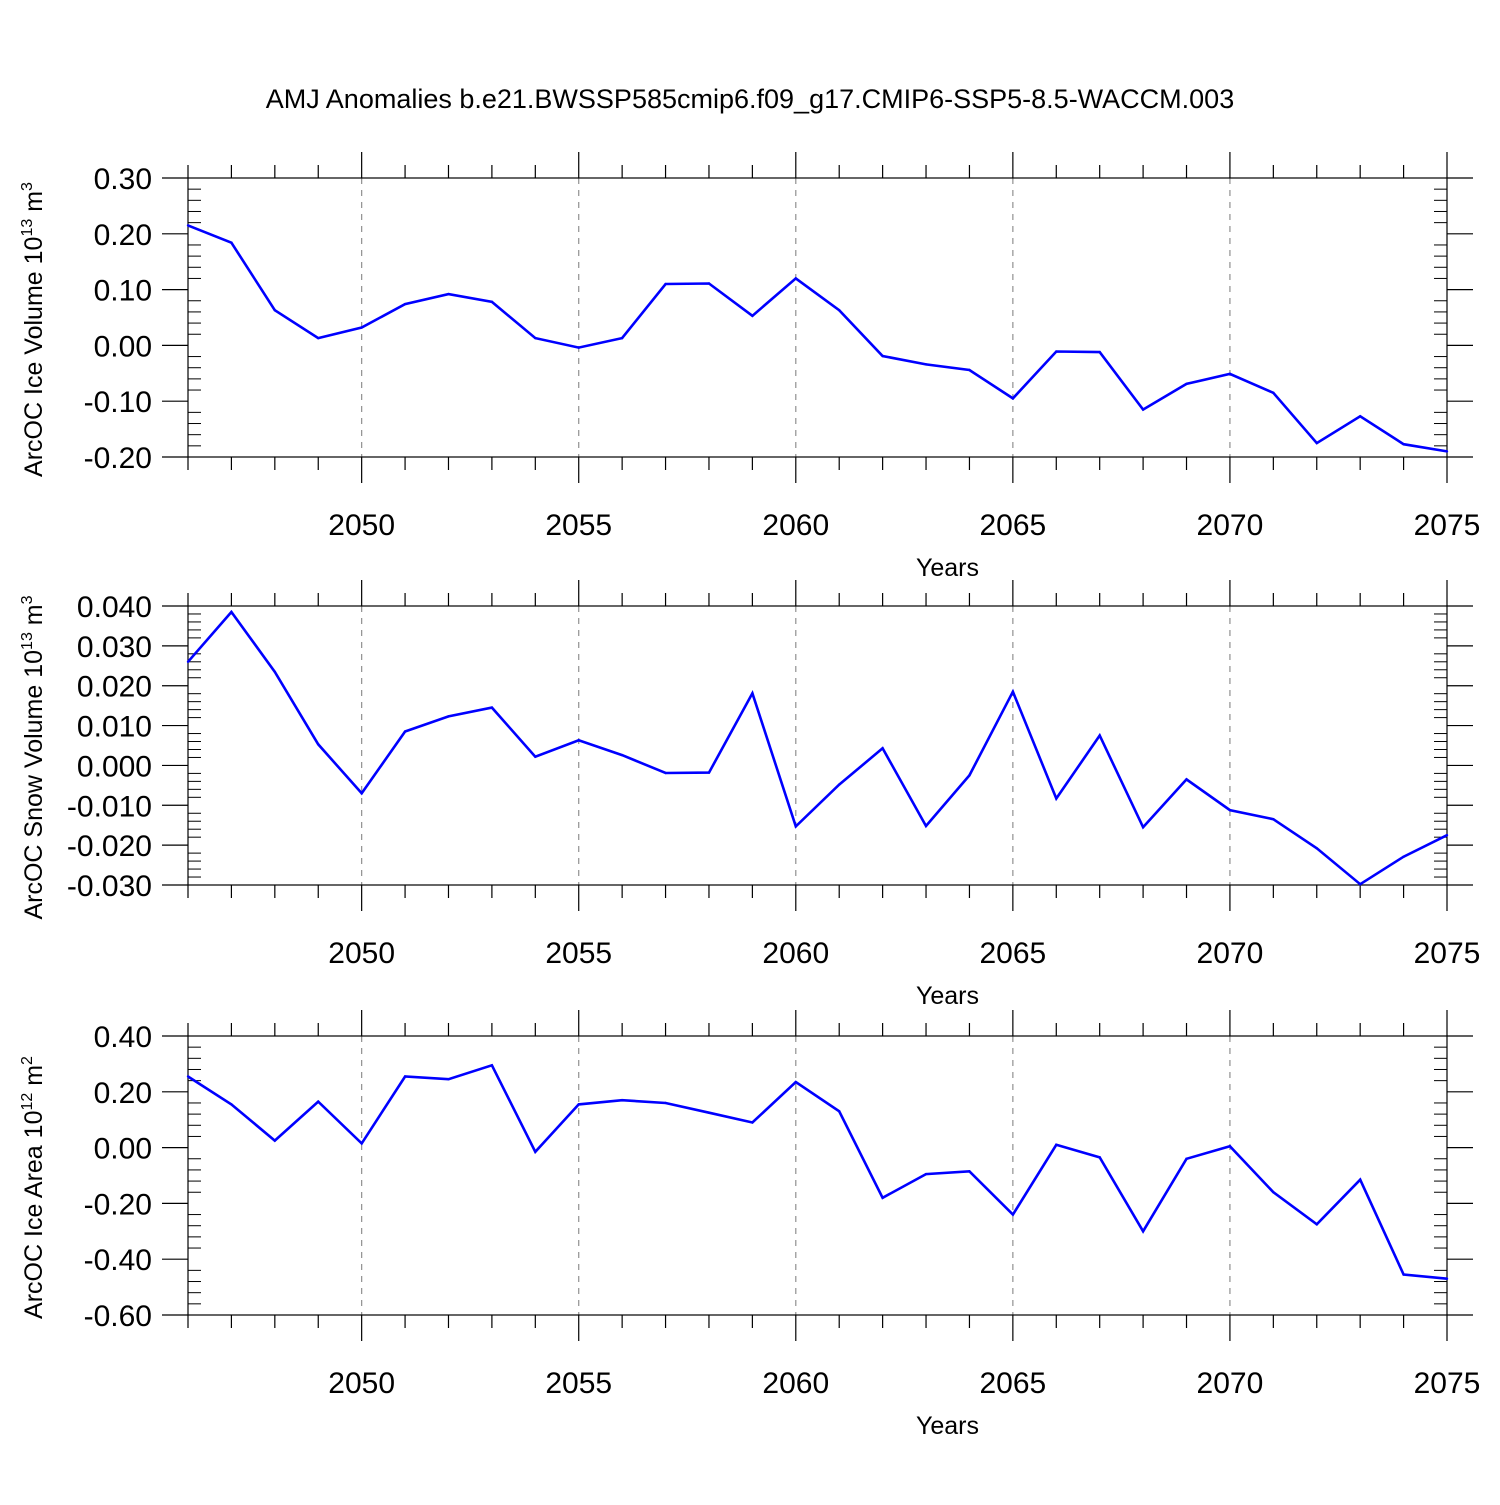 This screenshot has width=1500, height=1505. I want to click on y-tick-label: -0.20, so click(118, 1204).